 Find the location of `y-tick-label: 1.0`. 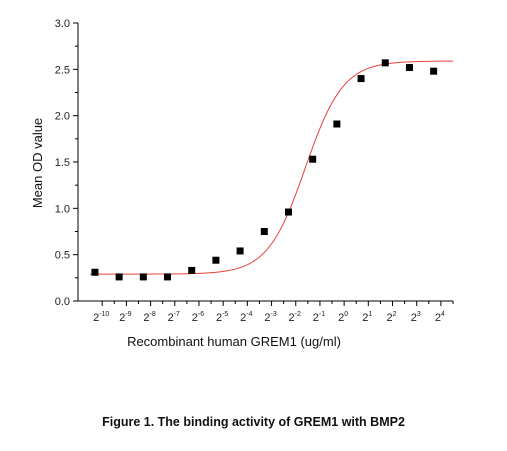

y-tick-label: 1.0 is located at coordinates (62, 209).